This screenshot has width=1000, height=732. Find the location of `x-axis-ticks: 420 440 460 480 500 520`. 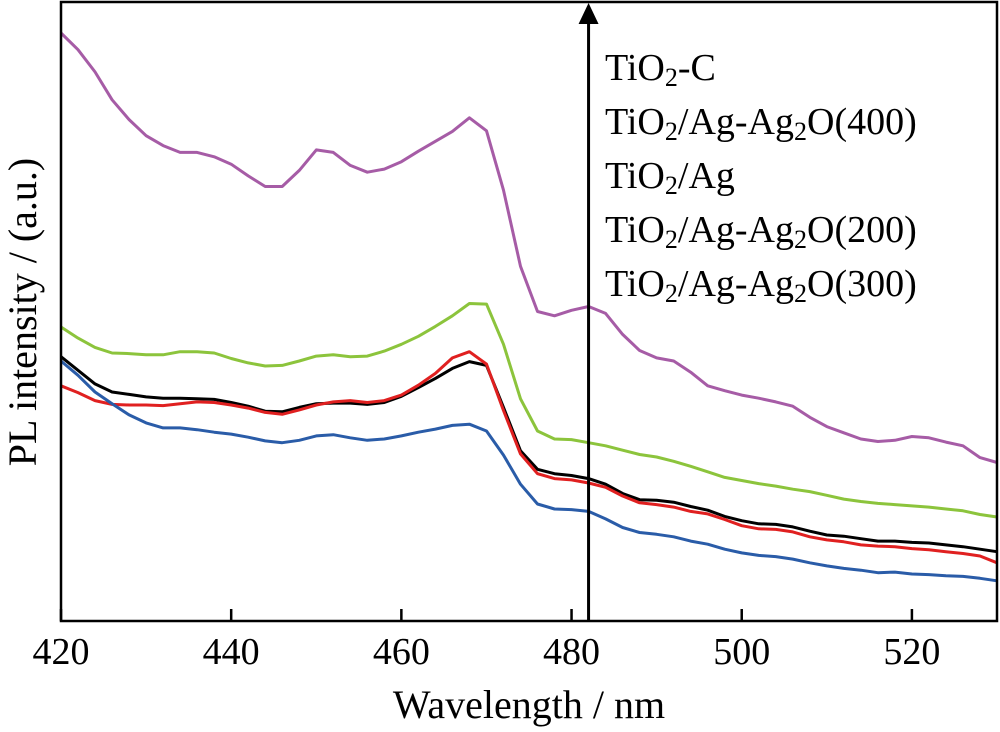

x-axis-ticks: 420 440 460 480 500 520 is located at coordinates (486, 641).